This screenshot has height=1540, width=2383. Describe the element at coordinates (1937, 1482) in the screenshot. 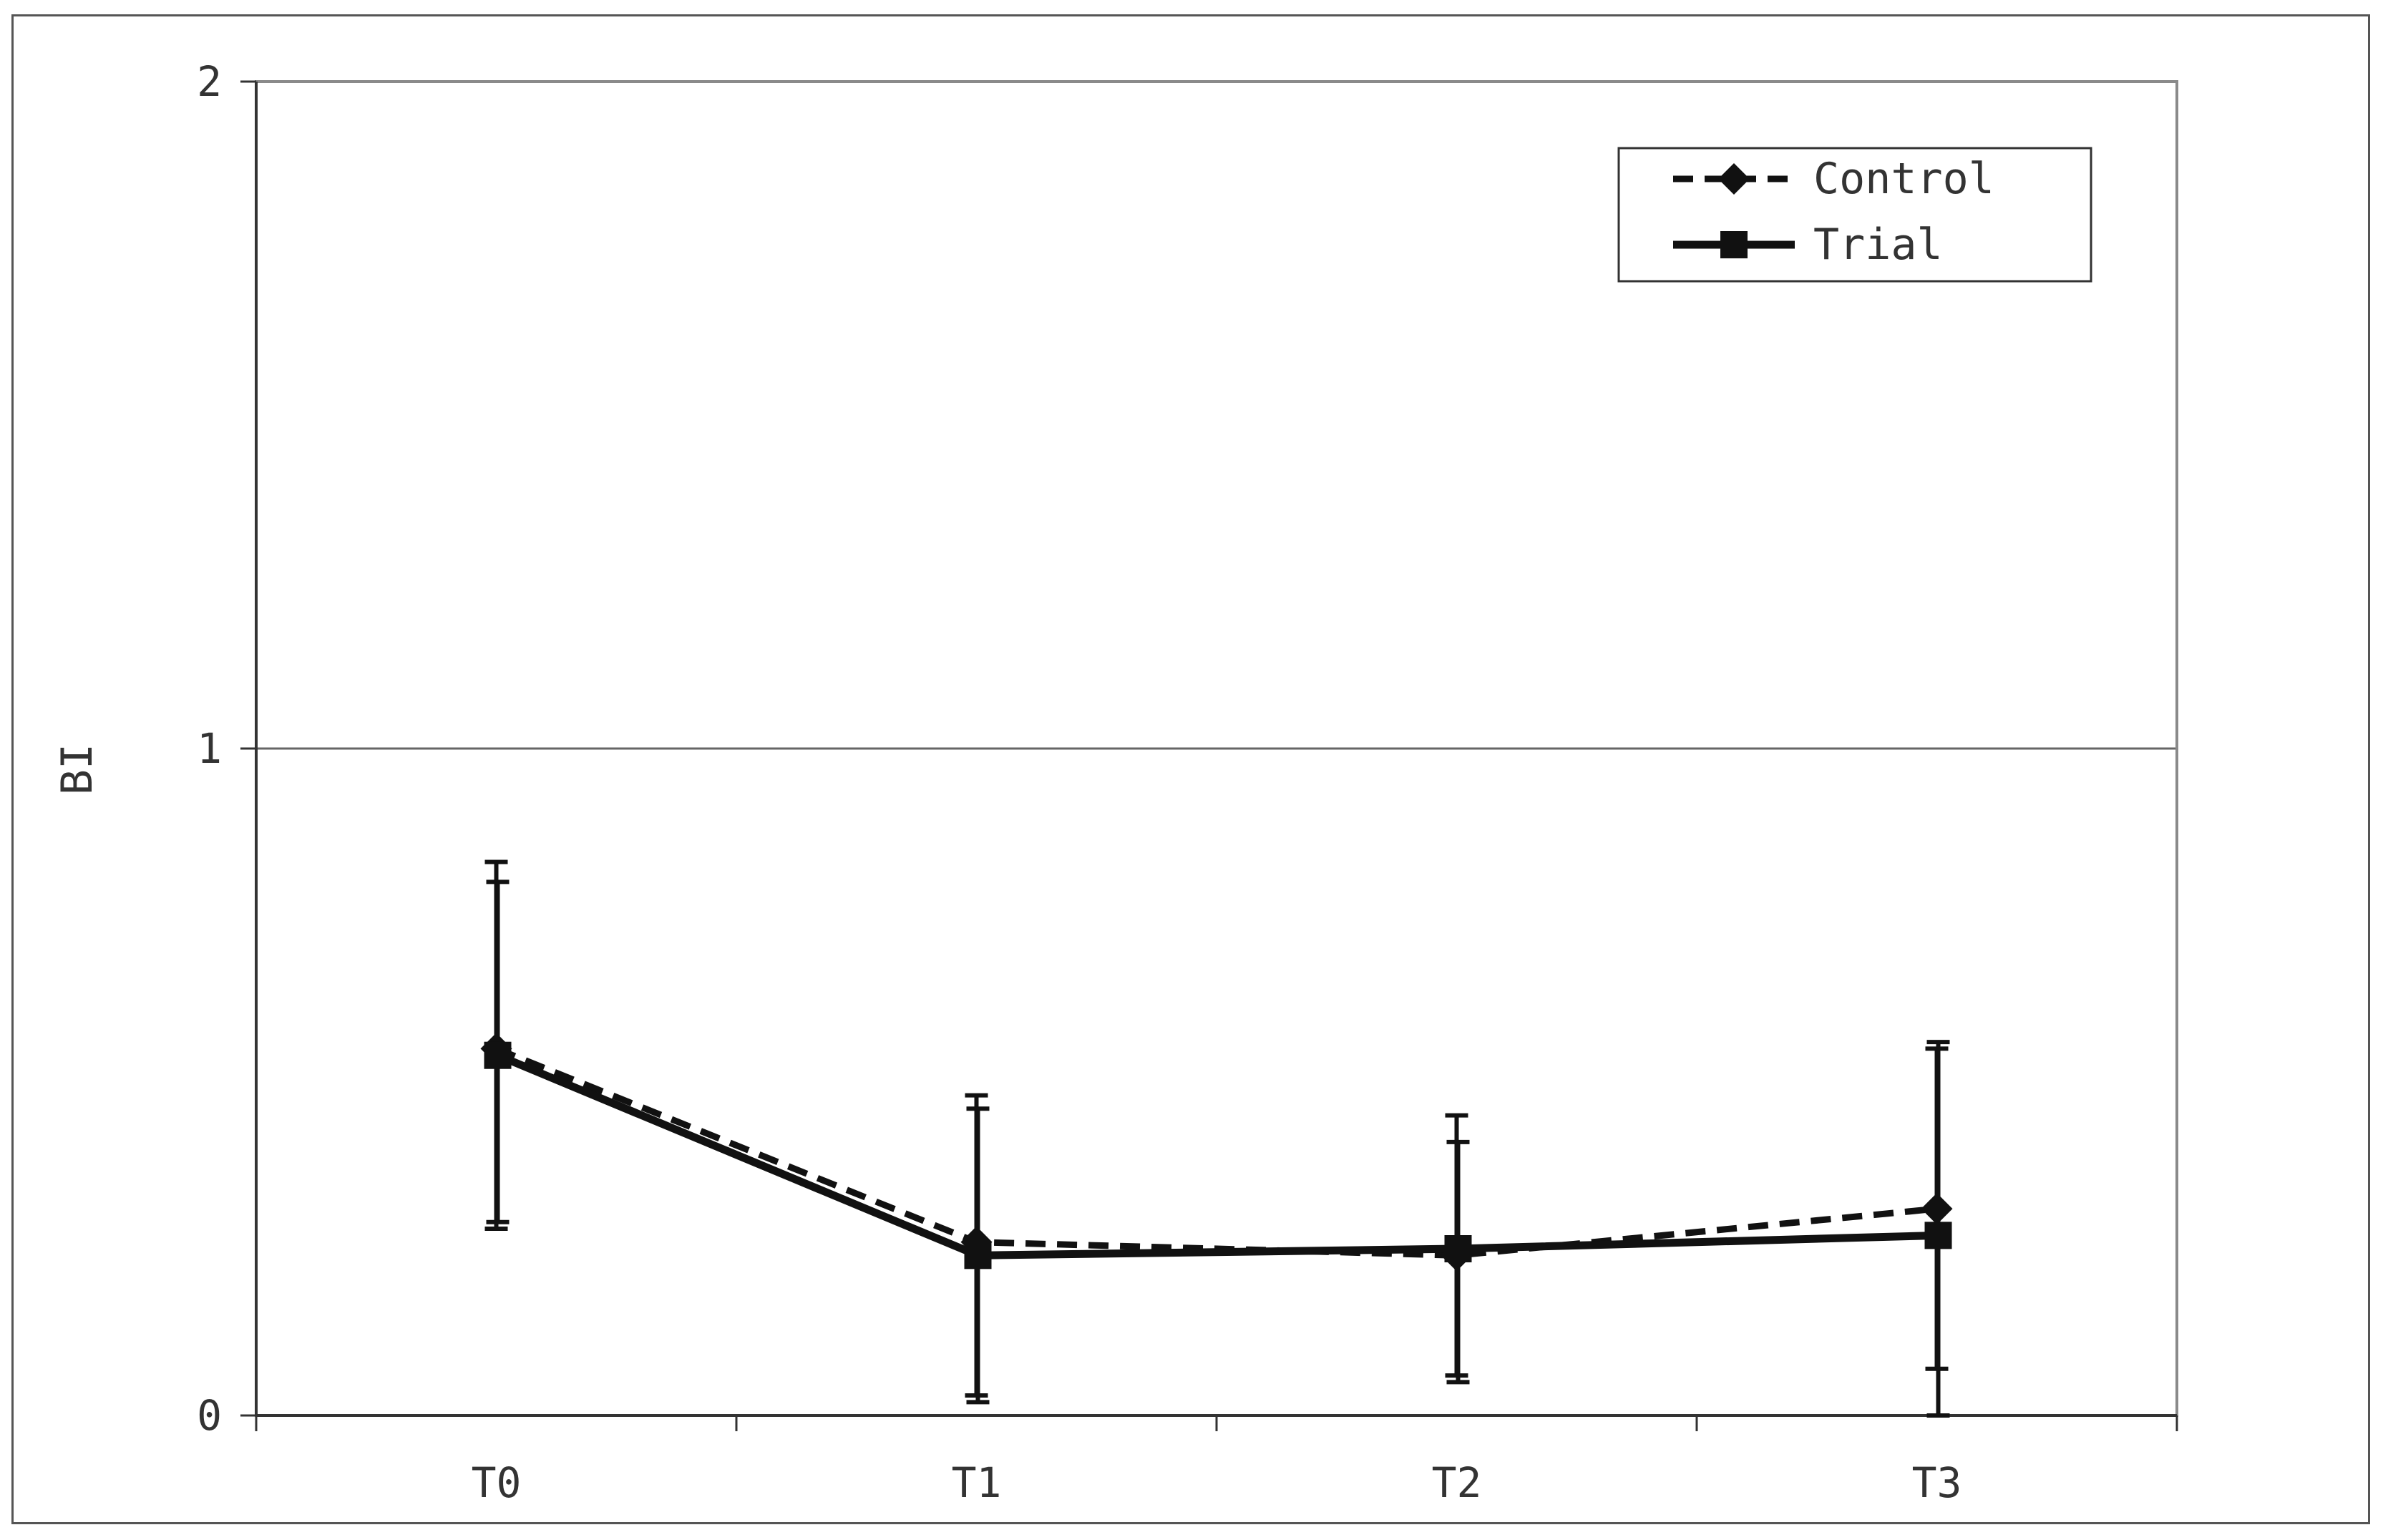

I see `x-tick-label: T3` at that location.